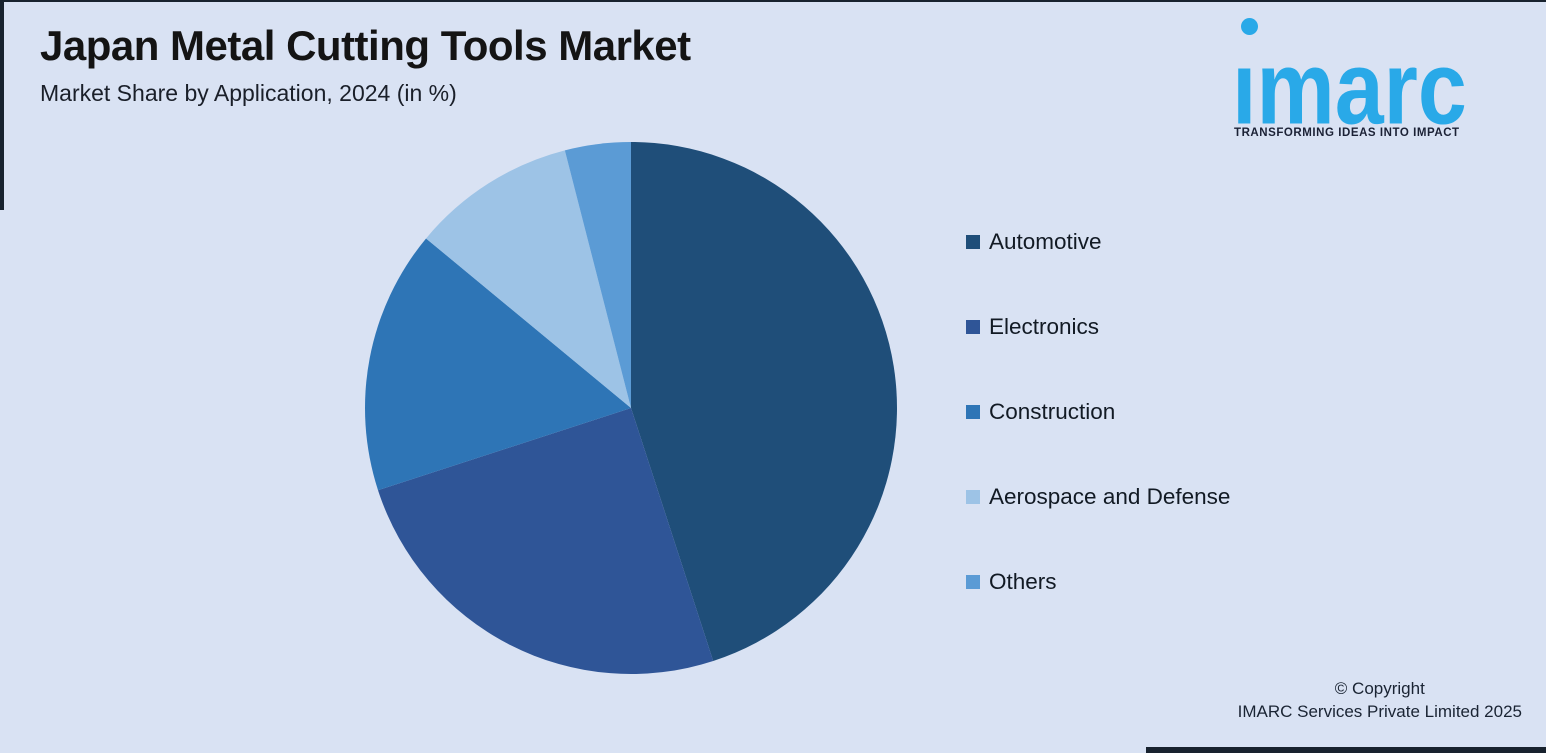 This screenshot has height=753, width=1546. Describe the element at coordinates (546, 541) in the screenshot. I see `pie-slice-electronics` at that location.